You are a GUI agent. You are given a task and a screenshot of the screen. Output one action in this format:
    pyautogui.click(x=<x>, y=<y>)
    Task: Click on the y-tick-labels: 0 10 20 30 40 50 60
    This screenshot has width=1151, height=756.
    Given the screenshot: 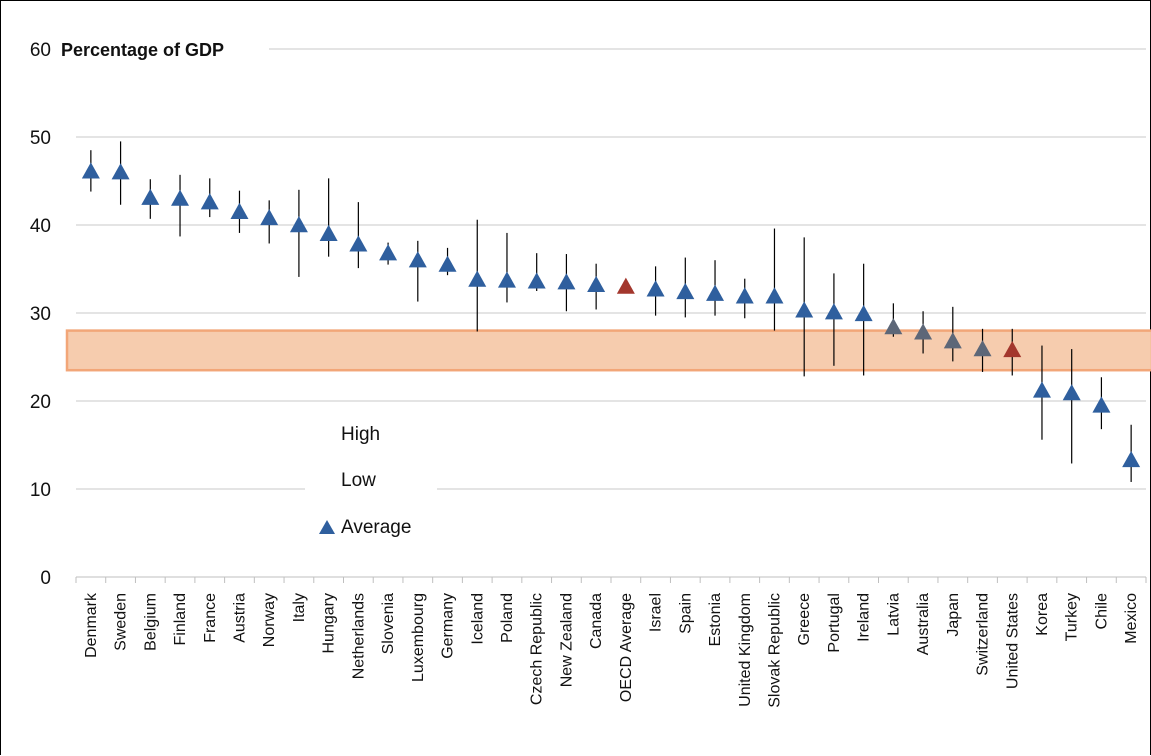 What is the action you would take?
    pyautogui.click(x=40, y=314)
    